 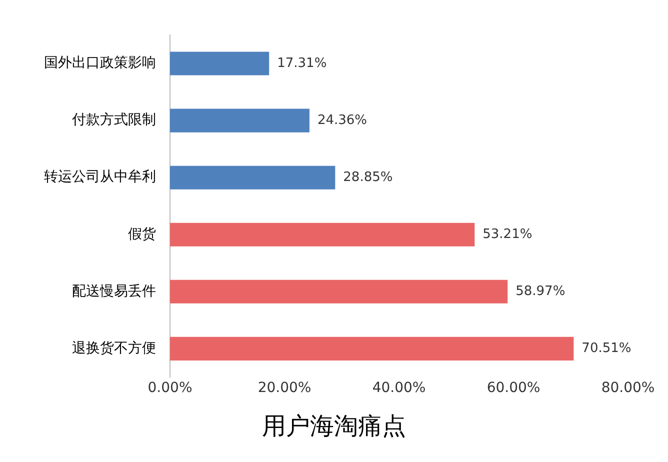 I want to click on data-label: 53.21%, so click(x=507, y=234).